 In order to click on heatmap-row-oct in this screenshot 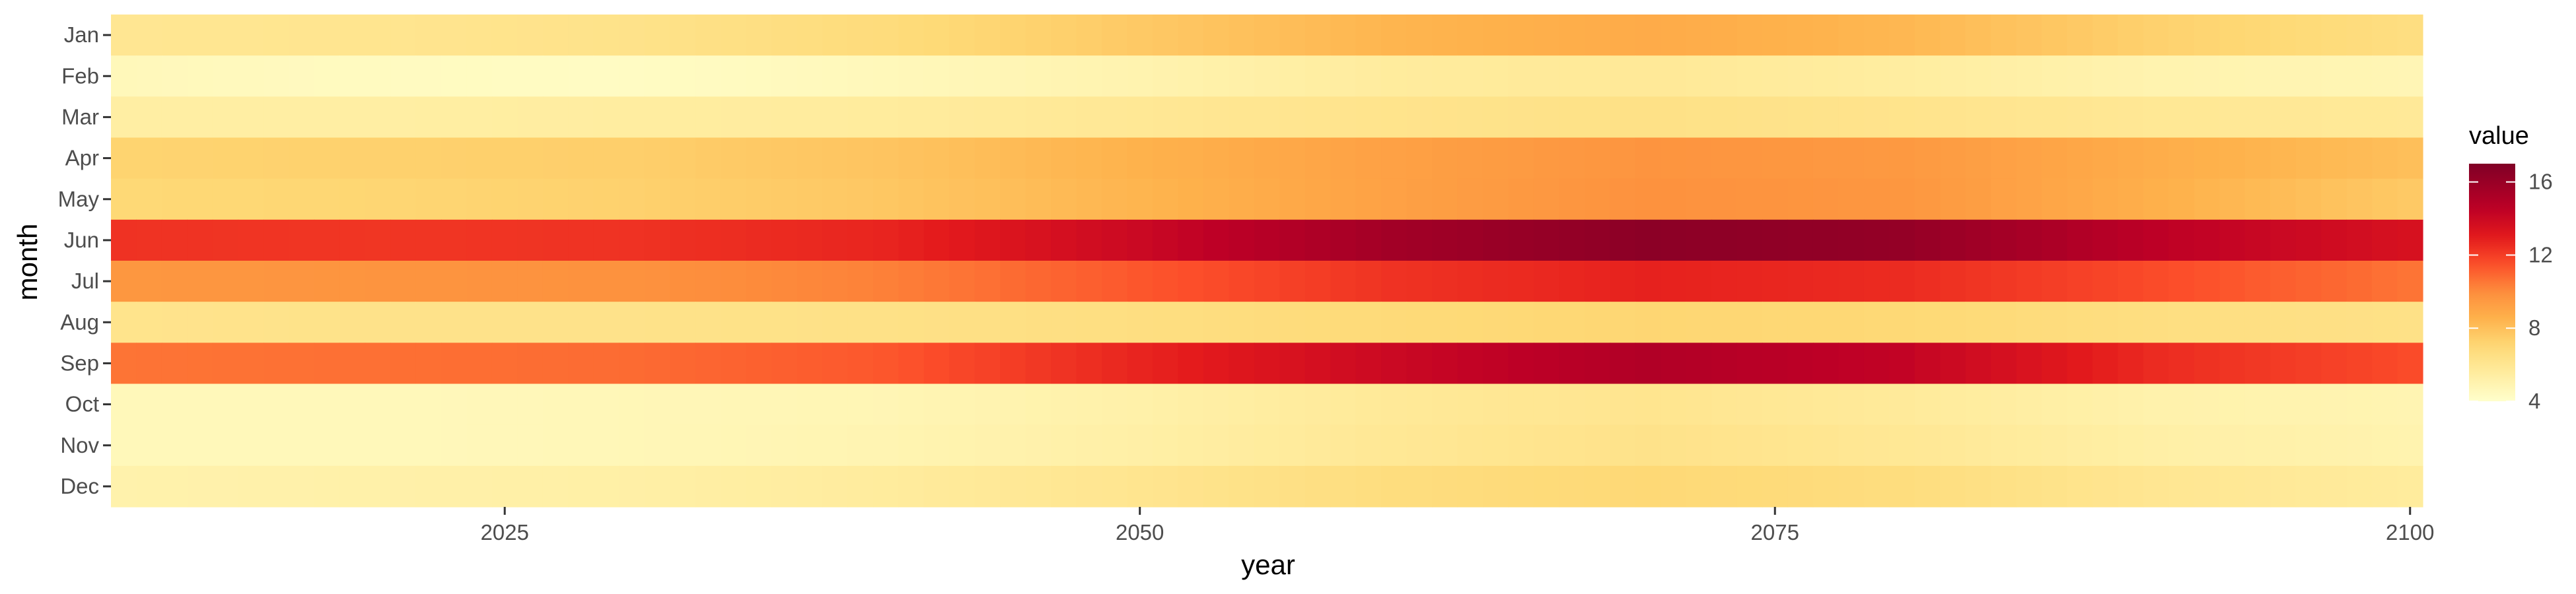, I will do `click(1267, 404)`.